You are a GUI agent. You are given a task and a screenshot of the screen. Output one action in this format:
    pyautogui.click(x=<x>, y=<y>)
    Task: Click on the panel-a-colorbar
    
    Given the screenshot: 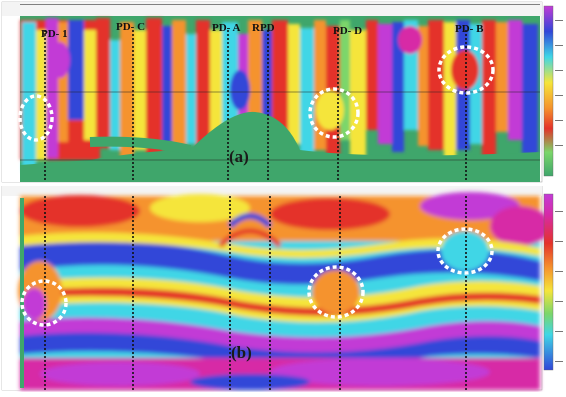 What is the action you would take?
    pyautogui.click(x=548, y=91)
    